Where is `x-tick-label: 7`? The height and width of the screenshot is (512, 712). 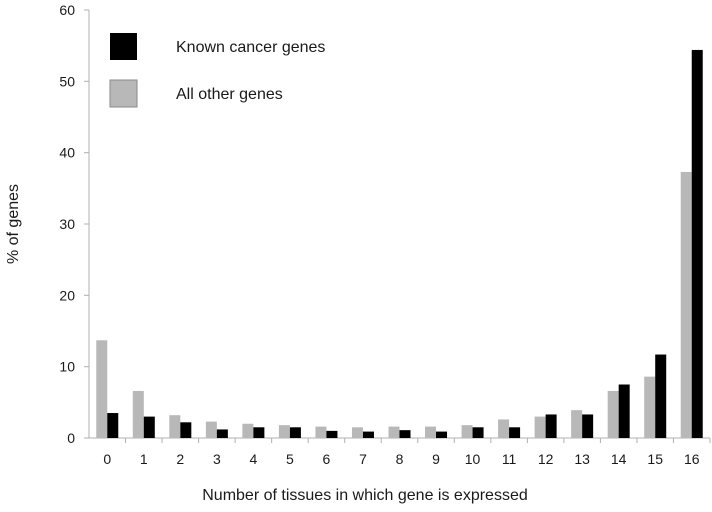 x-tick-label: 7 is located at coordinates (363, 459).